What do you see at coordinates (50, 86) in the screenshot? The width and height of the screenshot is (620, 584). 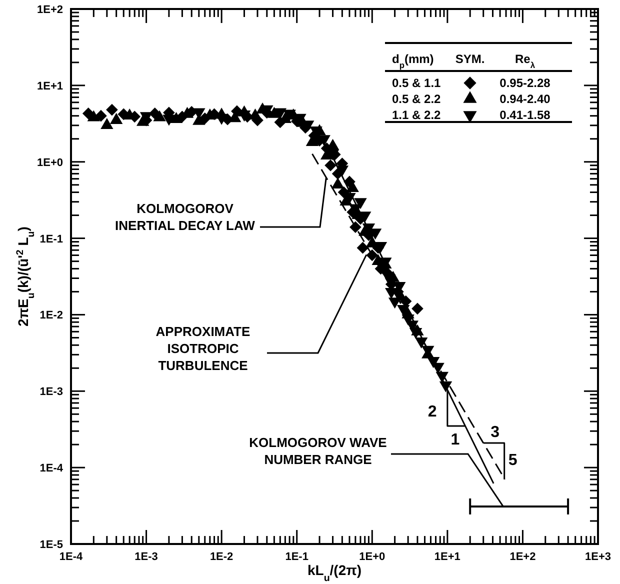 I see `y-tick-label: 1E+1` at bounding box center [50, 86].